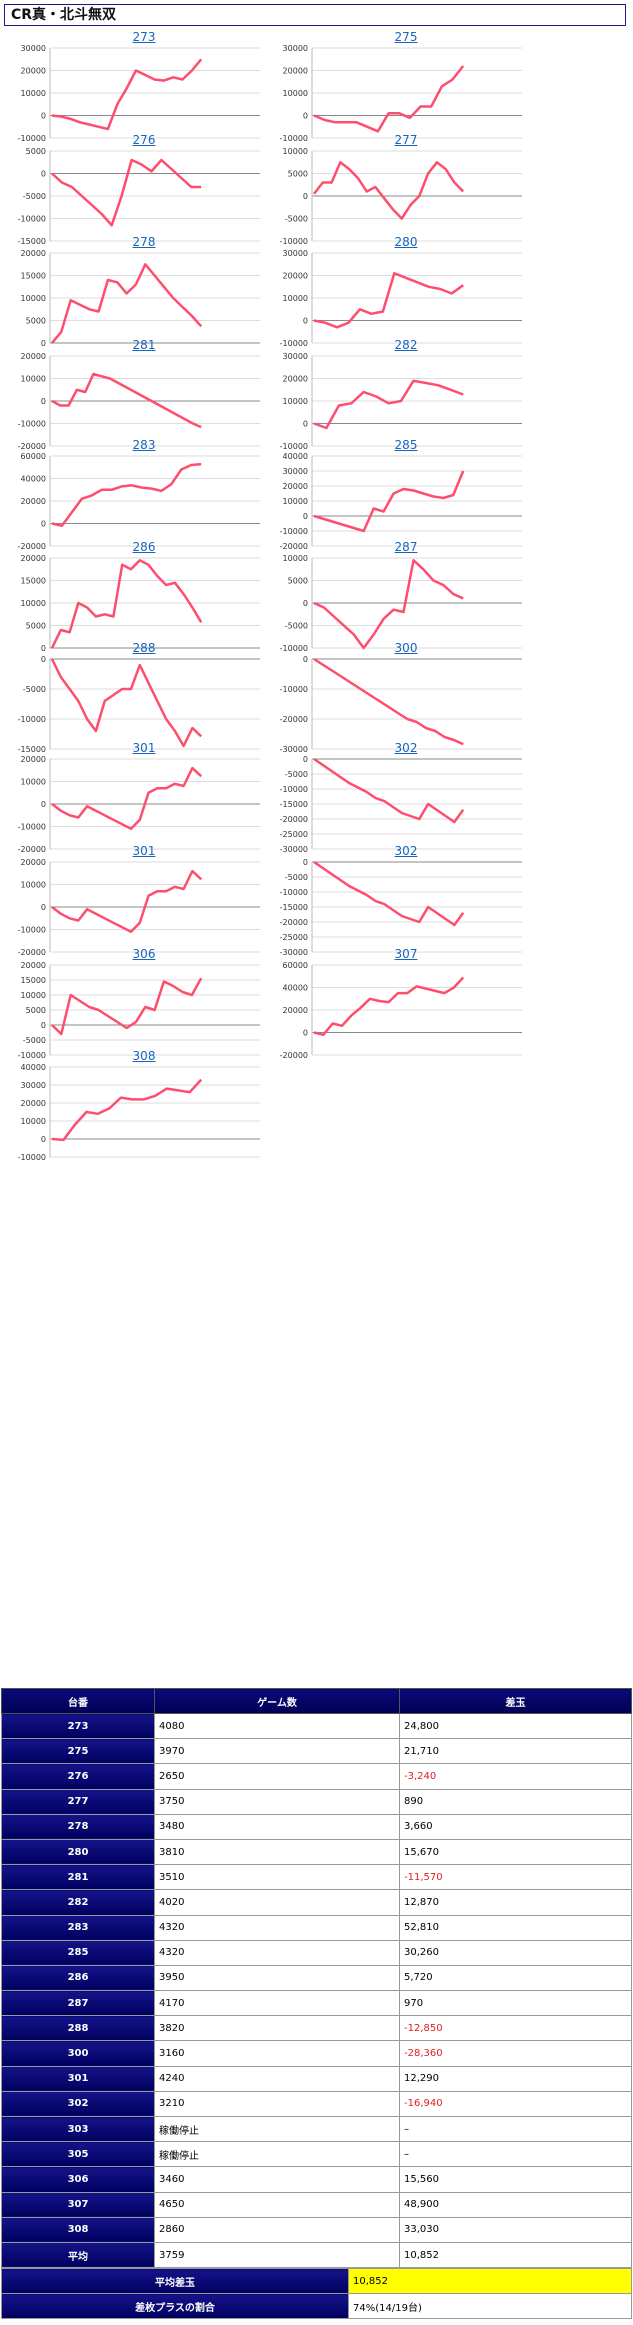  What do you see at coordinates (78, 1751) in the screenshot?
I see `machine-number: 275` at bounding box center [78, 1751].